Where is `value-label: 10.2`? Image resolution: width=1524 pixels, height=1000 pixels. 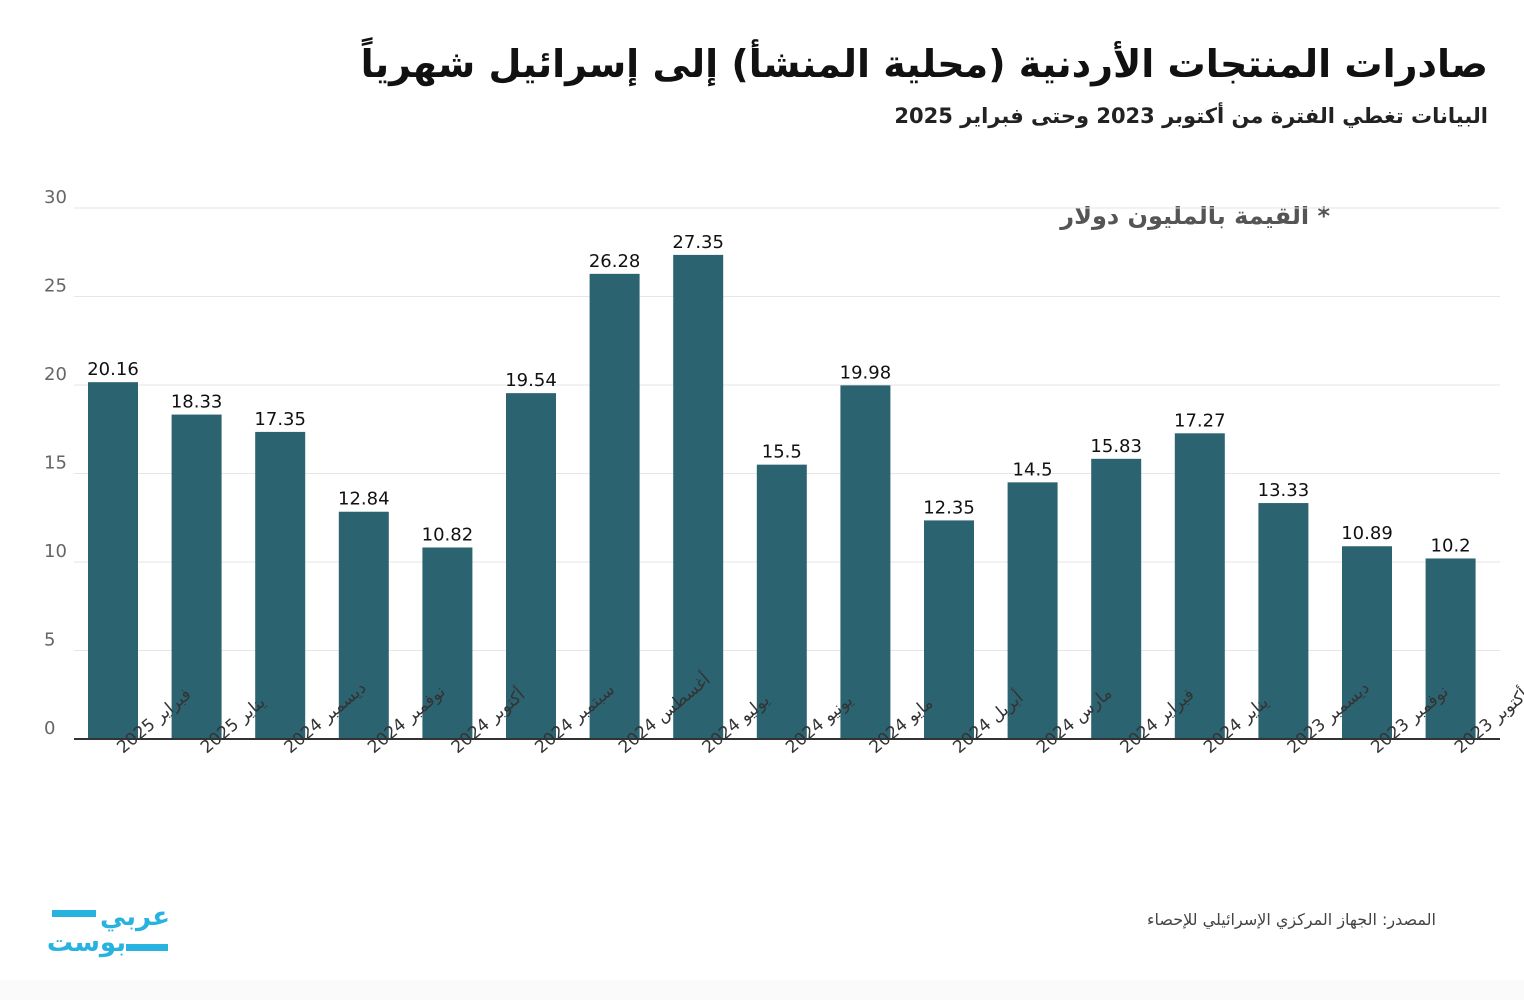
value-label: 10.2 is located at coordinates (1451, 545).